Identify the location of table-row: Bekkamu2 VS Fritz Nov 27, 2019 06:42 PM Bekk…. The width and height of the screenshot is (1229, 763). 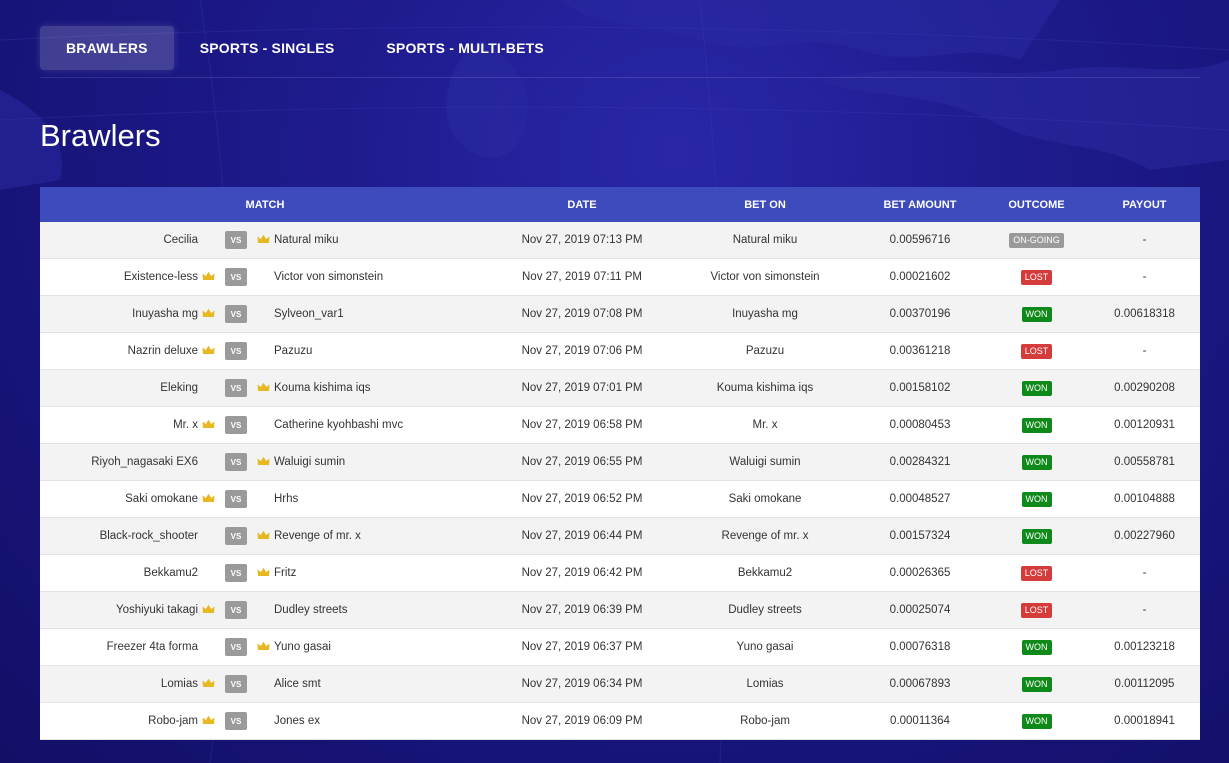
(620, 573).